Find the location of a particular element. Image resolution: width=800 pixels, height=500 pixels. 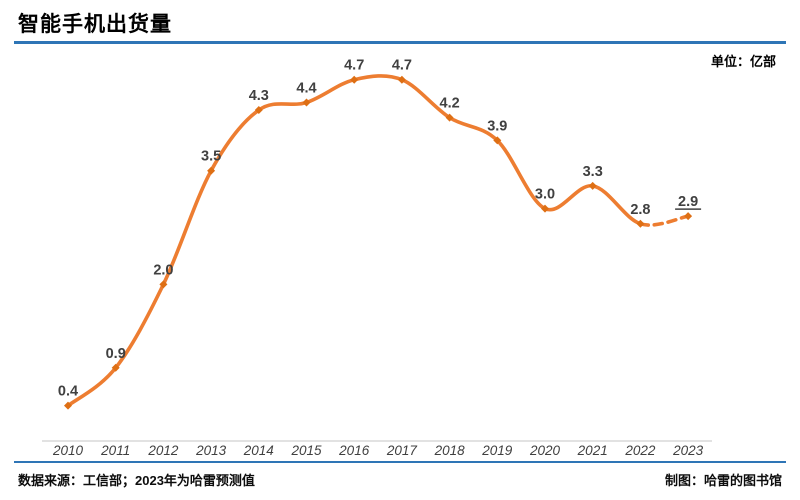

page-title: 智能手机出货量 is located at coordinates (95, 24).